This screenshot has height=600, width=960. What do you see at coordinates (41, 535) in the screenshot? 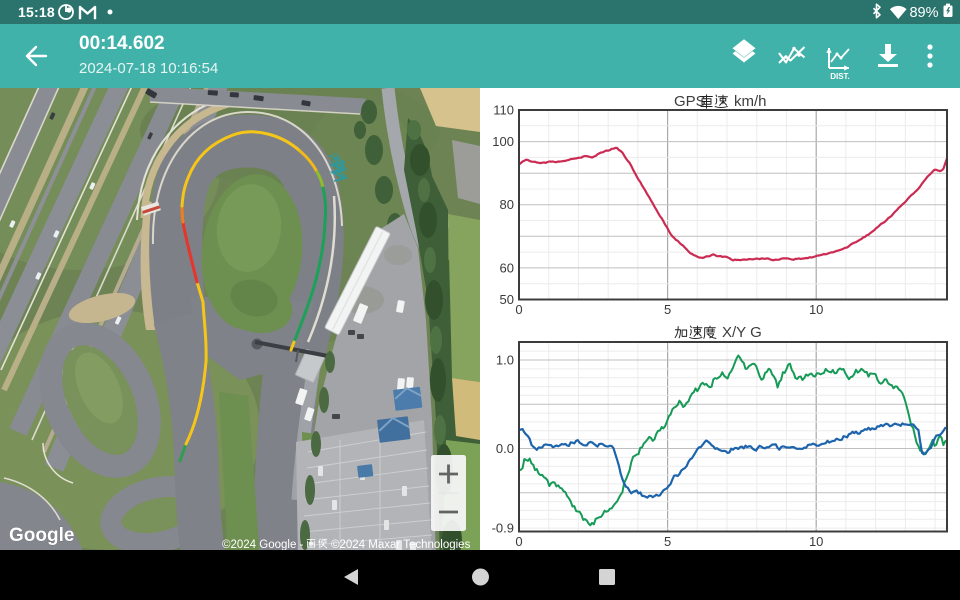
I see `svg-text: Google` at bounding box center [41, 535].